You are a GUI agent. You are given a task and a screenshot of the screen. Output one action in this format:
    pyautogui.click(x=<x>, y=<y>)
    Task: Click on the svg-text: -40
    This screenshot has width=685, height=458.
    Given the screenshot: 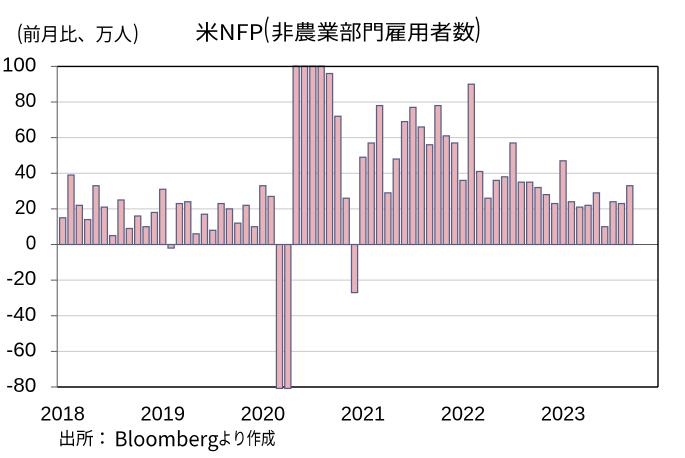 What is the action you would take?
    pyautogui.click(x=21, y=315)
    